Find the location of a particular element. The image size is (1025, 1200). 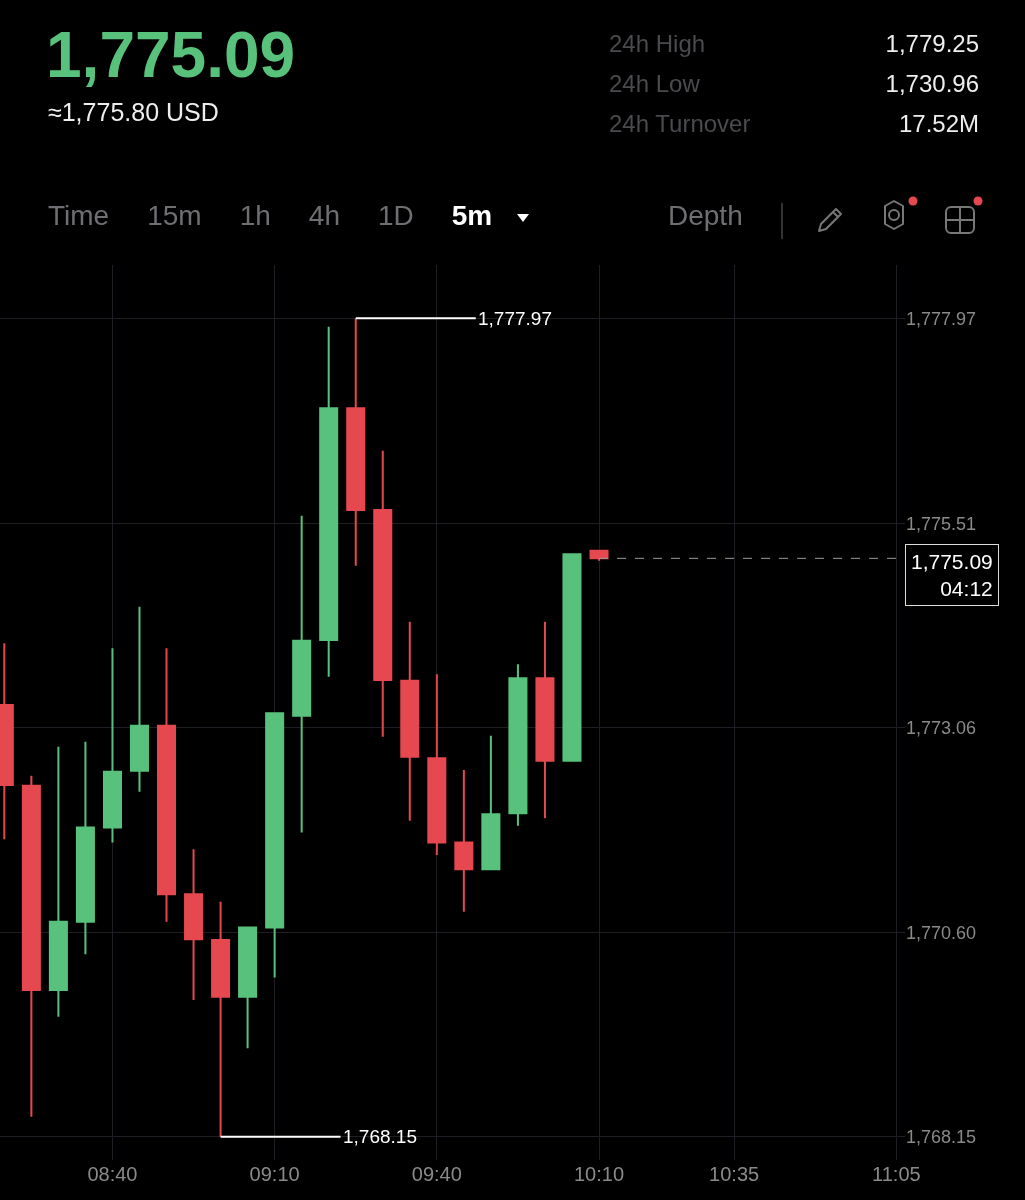

annotation: 1,768.15 is located at coordinates (380, 1136).